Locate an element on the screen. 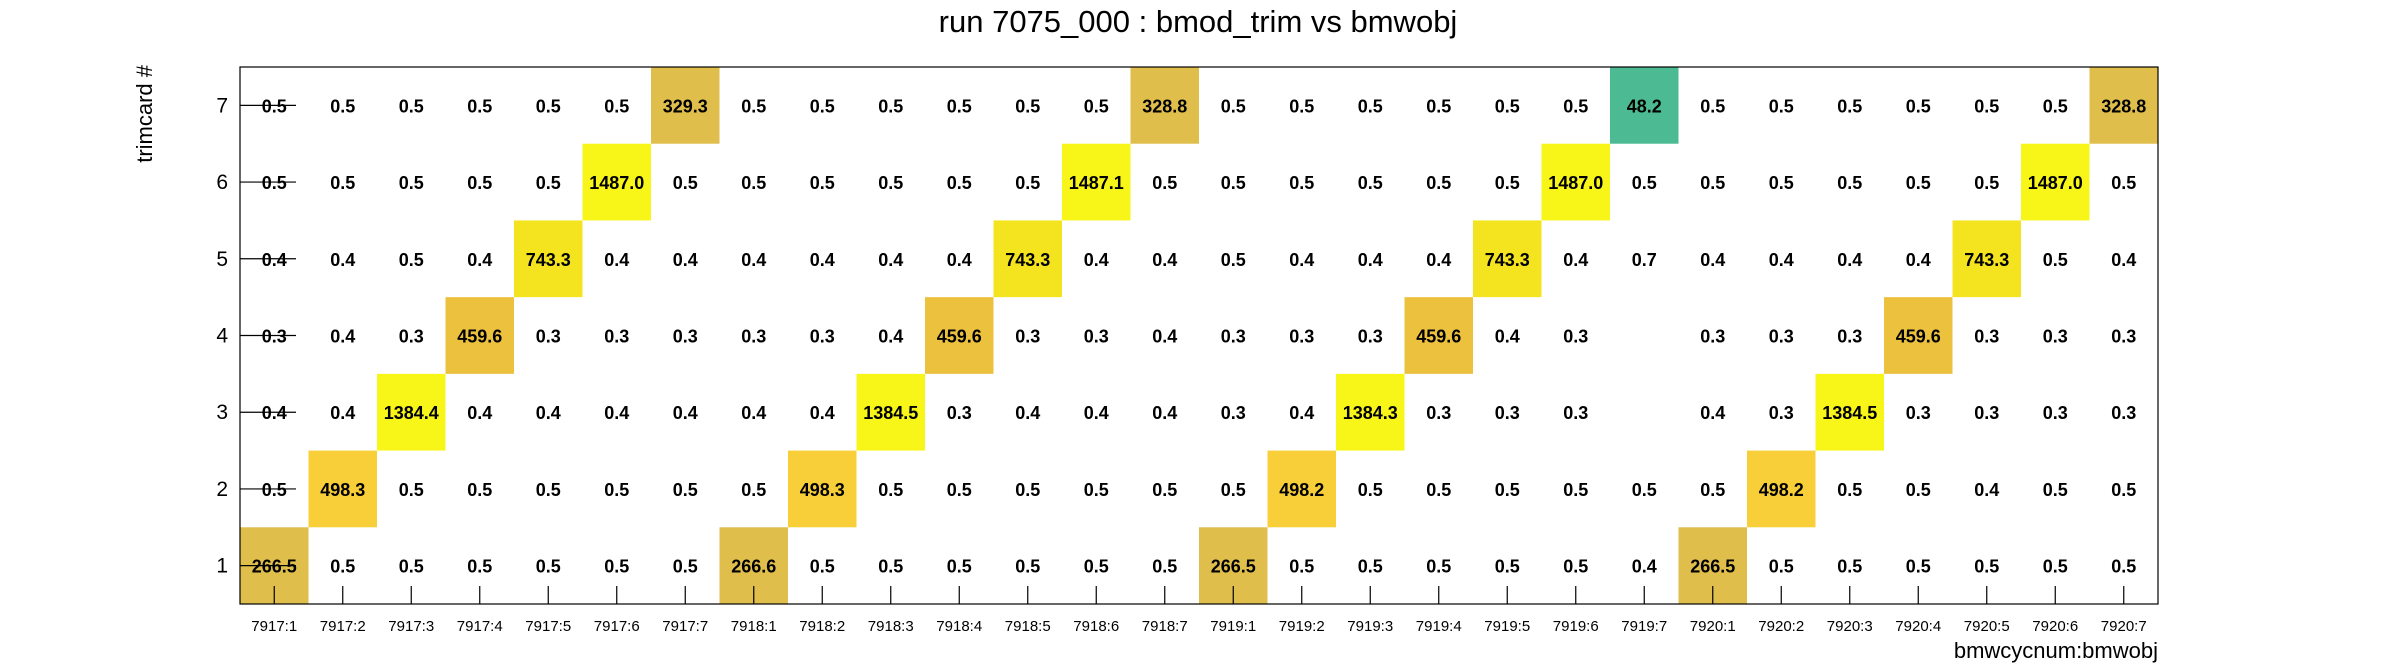 This screenshot has width=2396, height=672. x-tick-label: 7917:6 is located at coordinates (617, 626).